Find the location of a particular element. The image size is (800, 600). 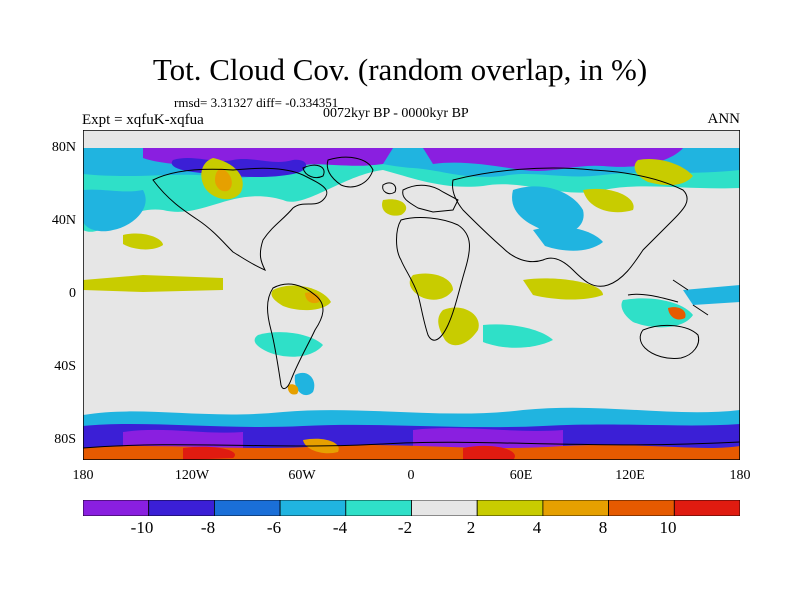

colorbar is located at coordinates (411, 508).